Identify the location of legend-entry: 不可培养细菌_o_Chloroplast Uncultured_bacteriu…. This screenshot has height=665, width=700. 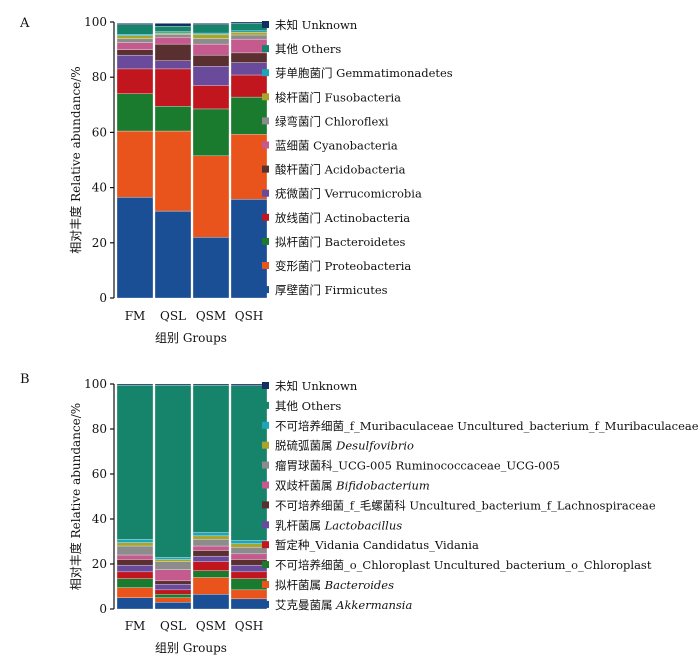
(463, 565).